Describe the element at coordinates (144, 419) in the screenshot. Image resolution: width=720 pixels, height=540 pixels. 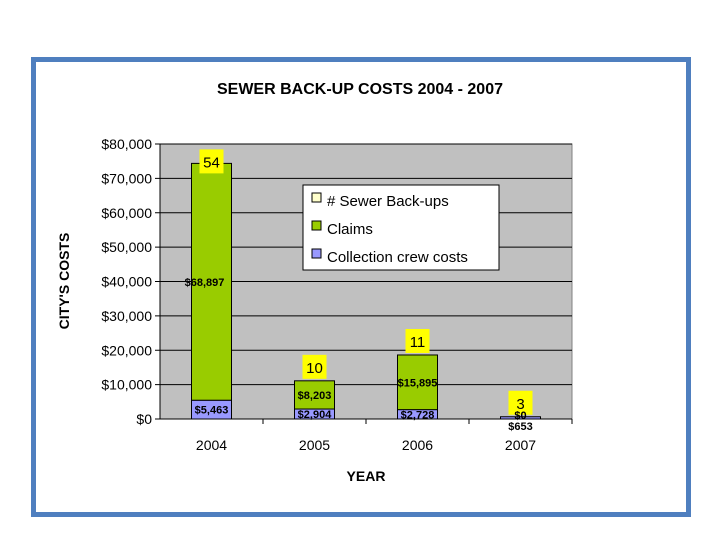
I see `y-tick-label: $0` at that location.